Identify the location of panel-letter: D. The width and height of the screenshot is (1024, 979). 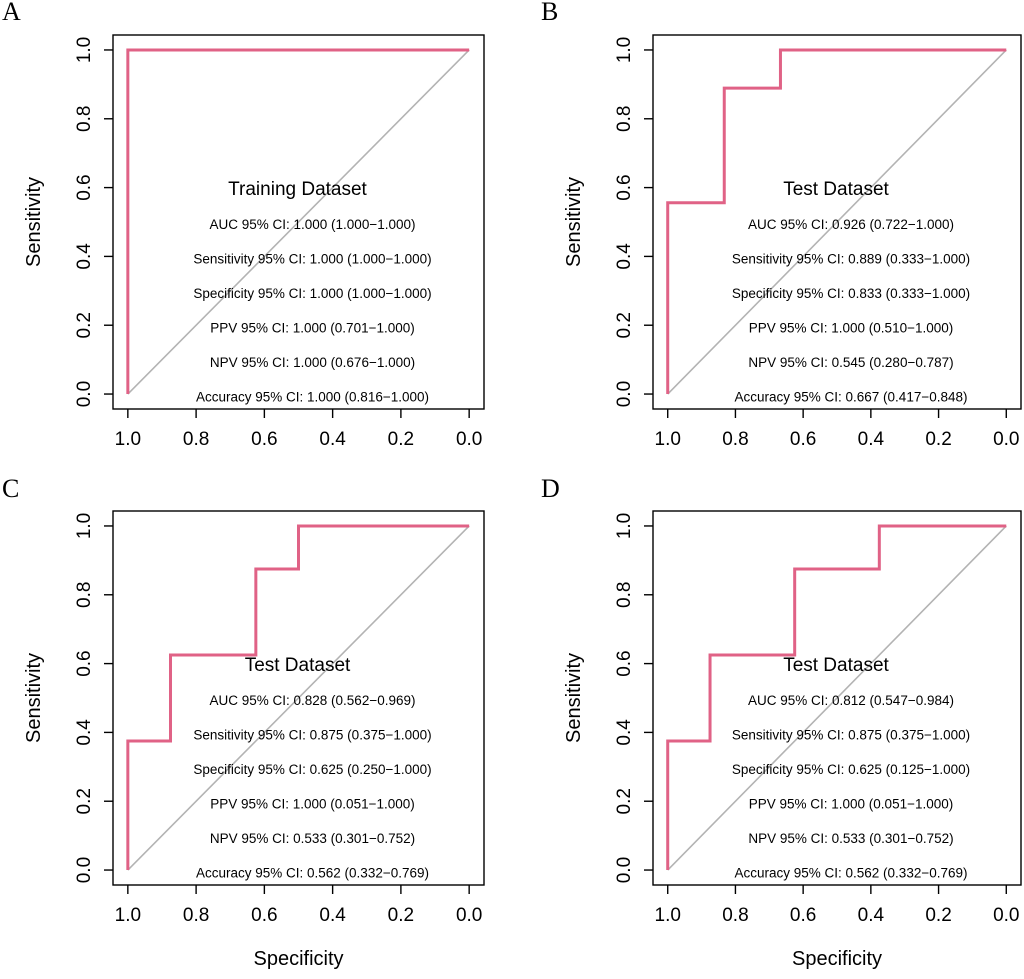
(550, 488).